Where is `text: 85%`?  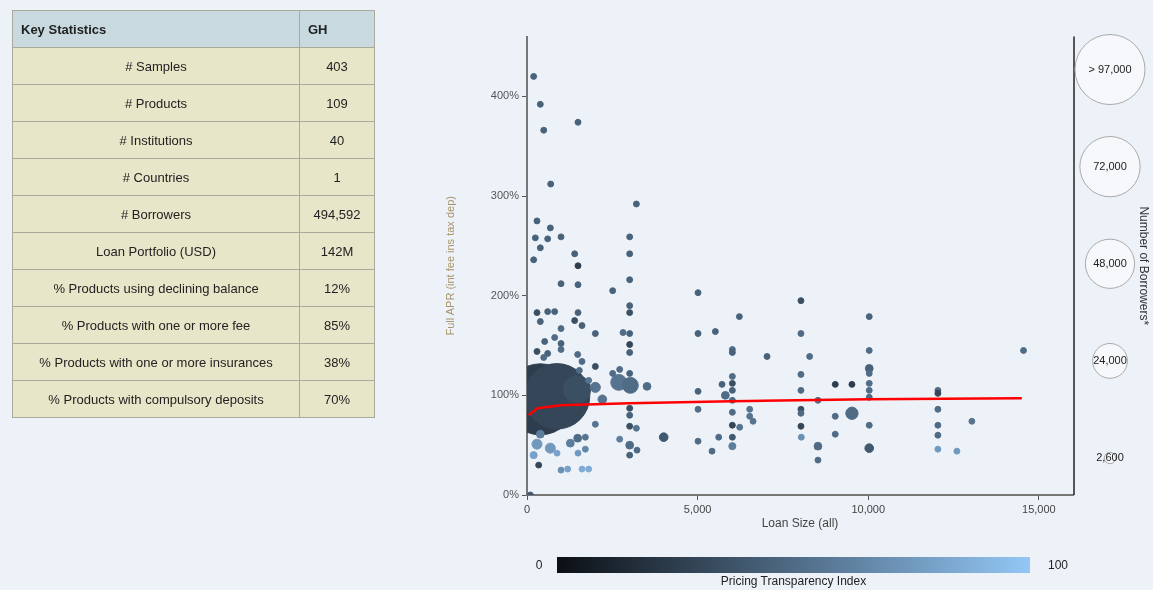 text: 85% is located at coordinates (337, 325).